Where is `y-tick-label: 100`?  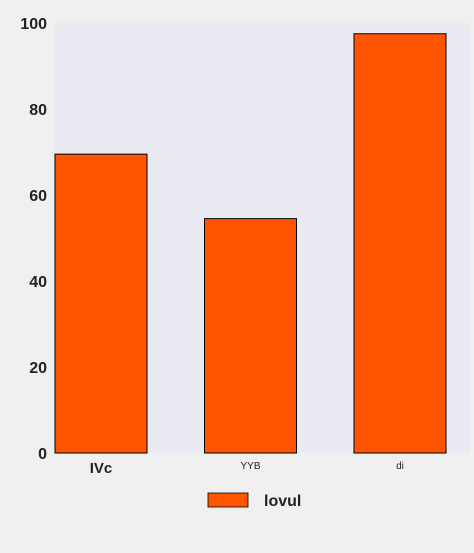
y-tick-label: 100 is located at coordinates (33, 24).